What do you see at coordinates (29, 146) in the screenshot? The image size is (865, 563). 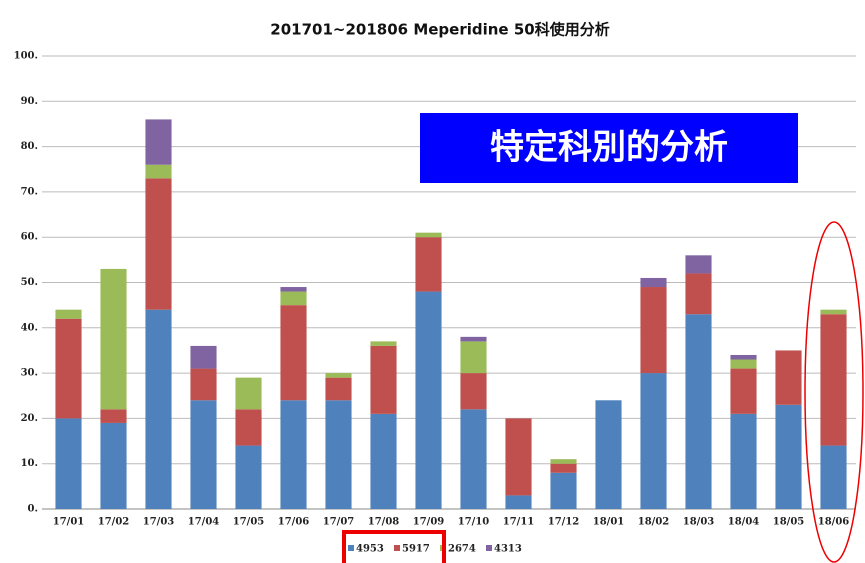 I see `y-tick-label: 80.` at bounding box center [29, 146].